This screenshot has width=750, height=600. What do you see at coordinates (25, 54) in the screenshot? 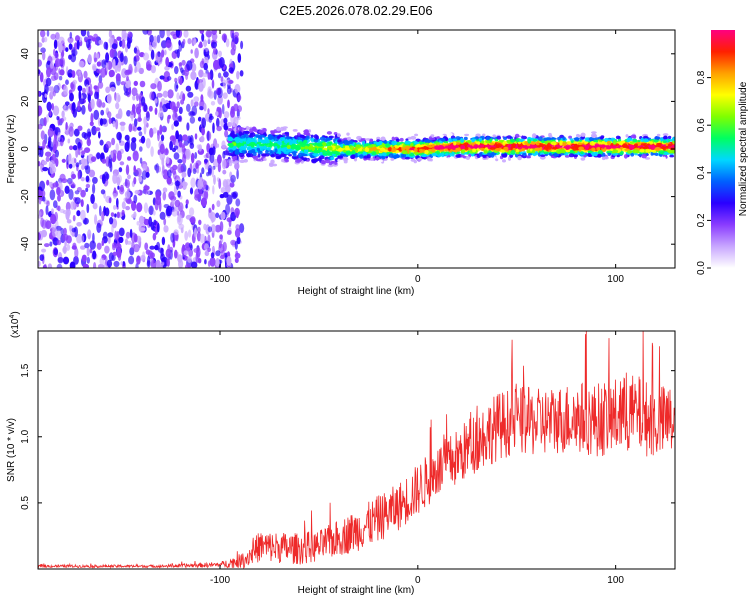
I see `spectrogram-y-tick-label: 40` at bounding box center [25, 54].